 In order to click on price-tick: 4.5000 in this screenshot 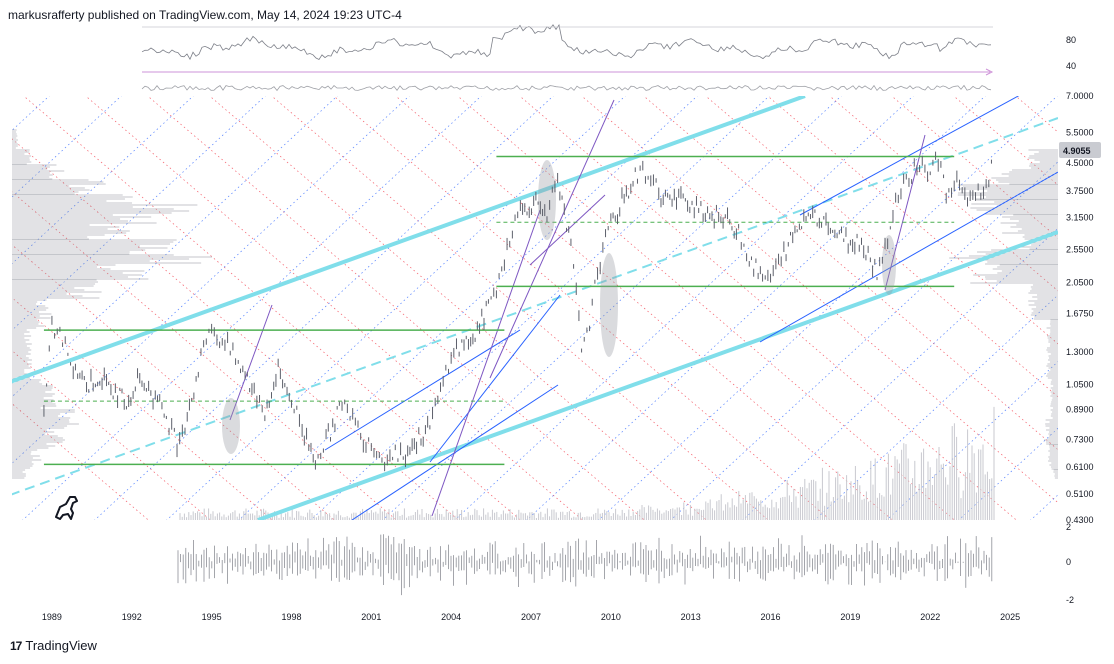, I will do `click(1080, 163)`.